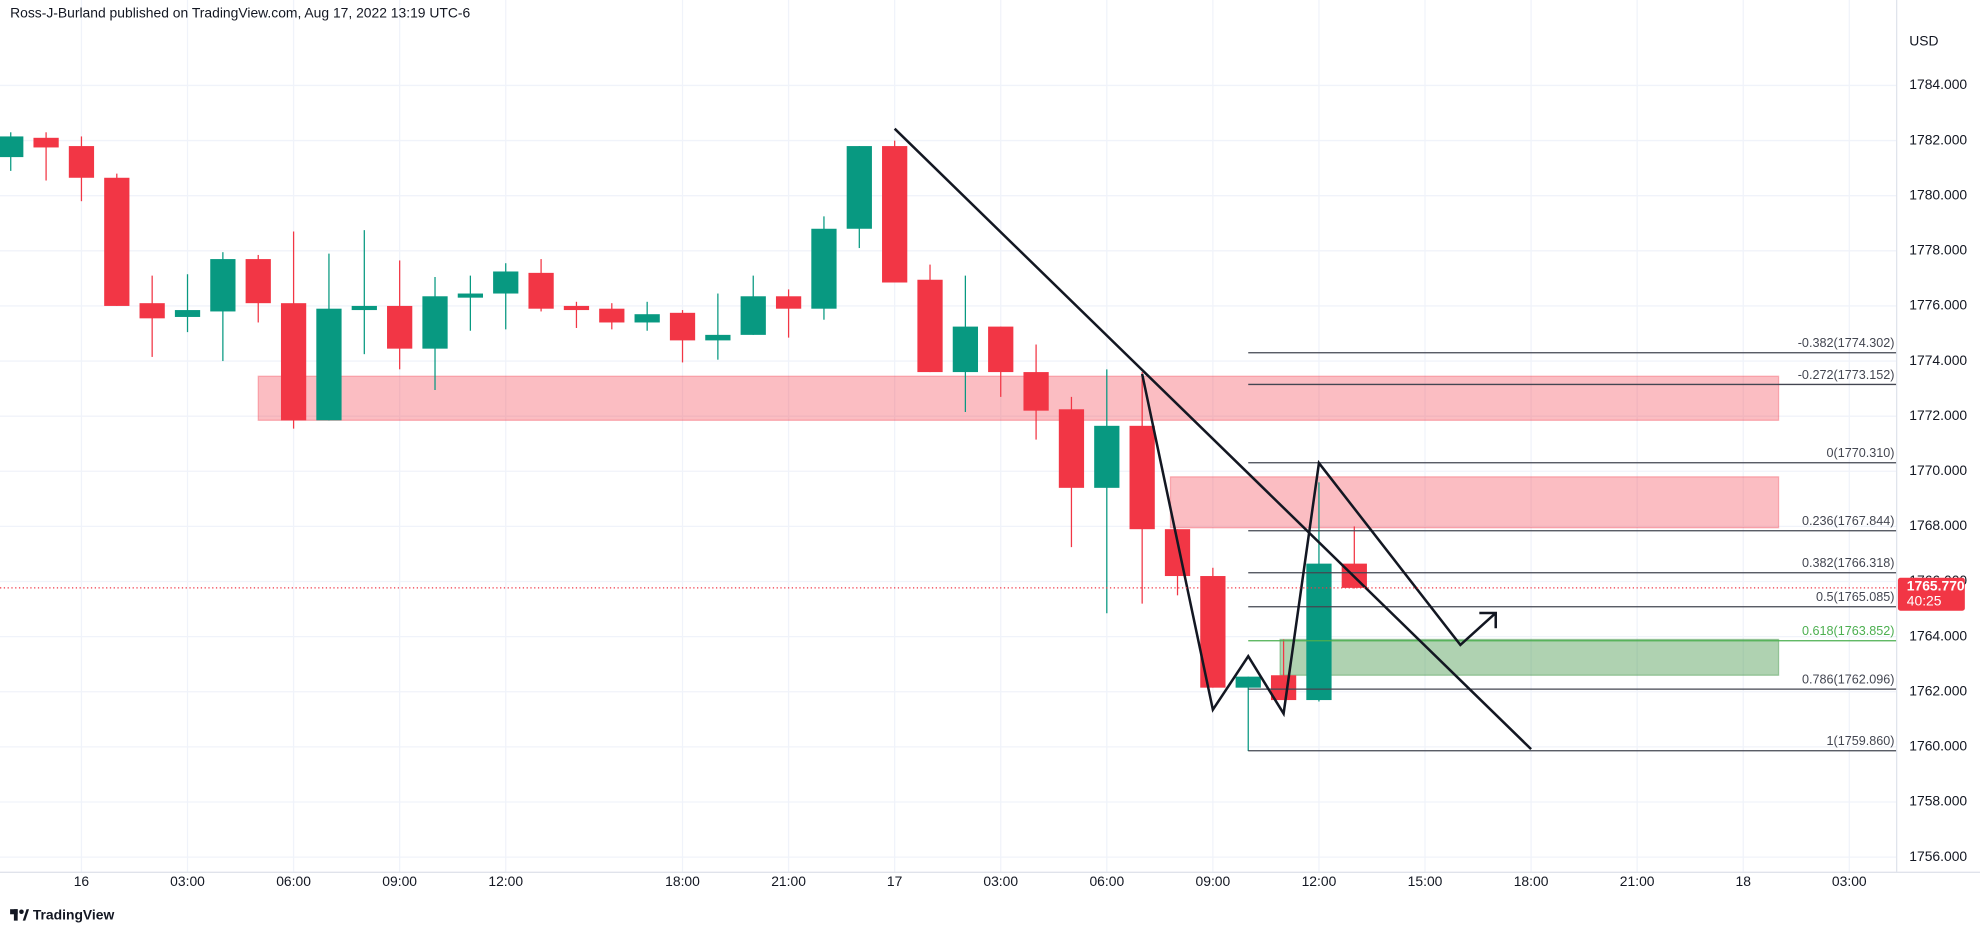 Image resolution: width=1980 pixels, height=927 pixels. Describe the element at coordinates (1938, 305) in the screenshot. I see `y-tick-label: 1776.000` at that location.